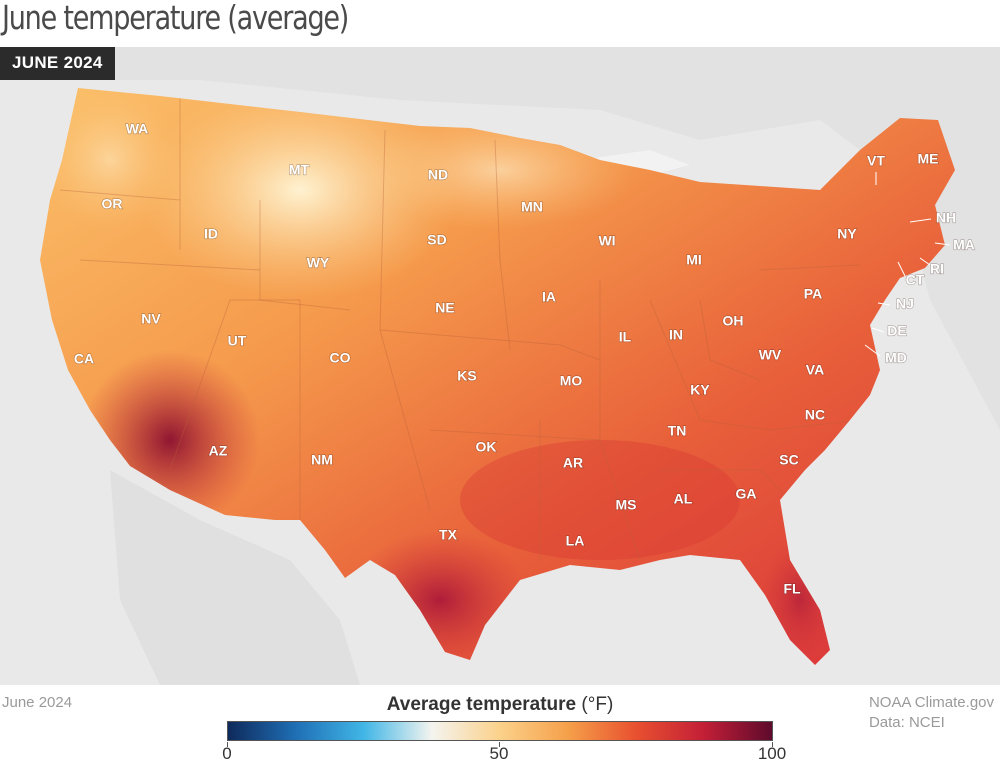 The width and height of the screenshot is (1000, 771). Describe the element at coordinates (905, 304) in the screenshot. I see `state-label-nj: NJ` at that location.